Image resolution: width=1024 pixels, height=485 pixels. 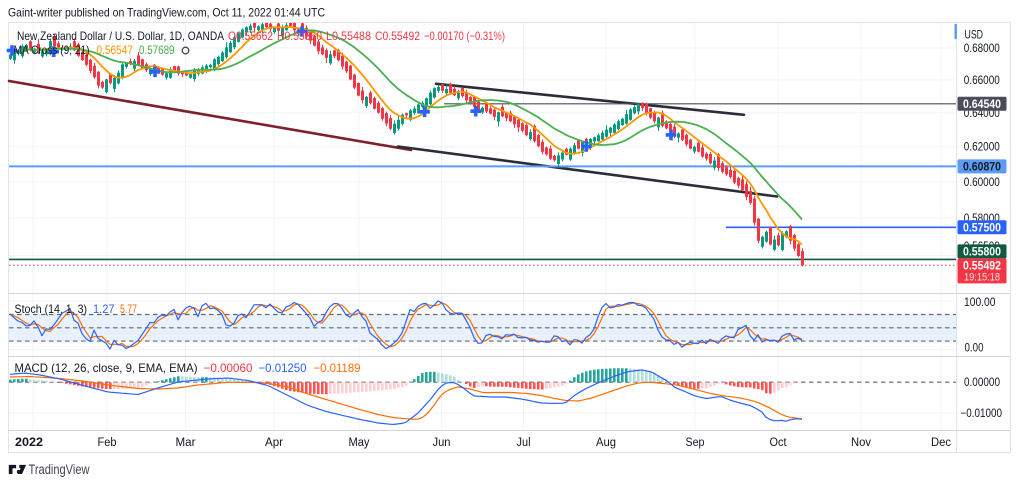 I want to click on svg-text: Sep, so click(x=695, y=443).